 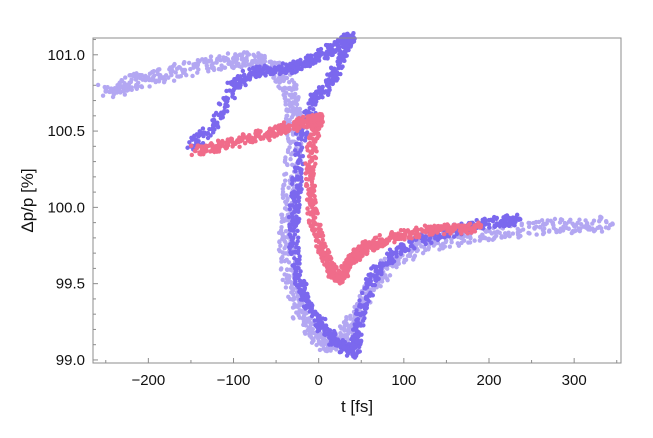 I want to click on x-tick-label: −100, so click(x=234, y=380).